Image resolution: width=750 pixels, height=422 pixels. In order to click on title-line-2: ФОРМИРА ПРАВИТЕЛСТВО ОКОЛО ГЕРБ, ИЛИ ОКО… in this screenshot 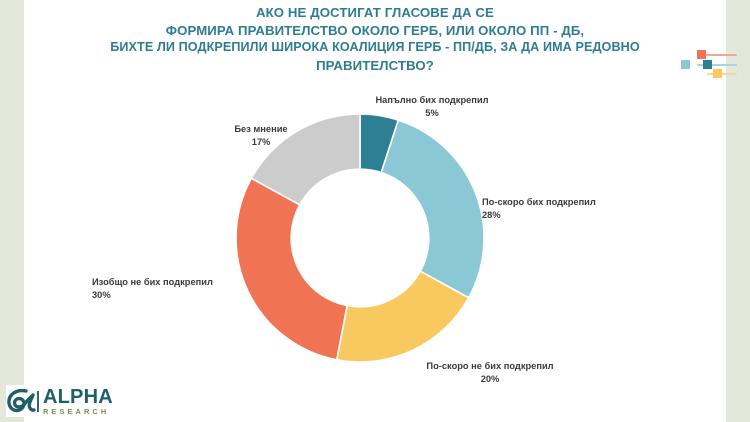, I will do `click(375, 30)`.